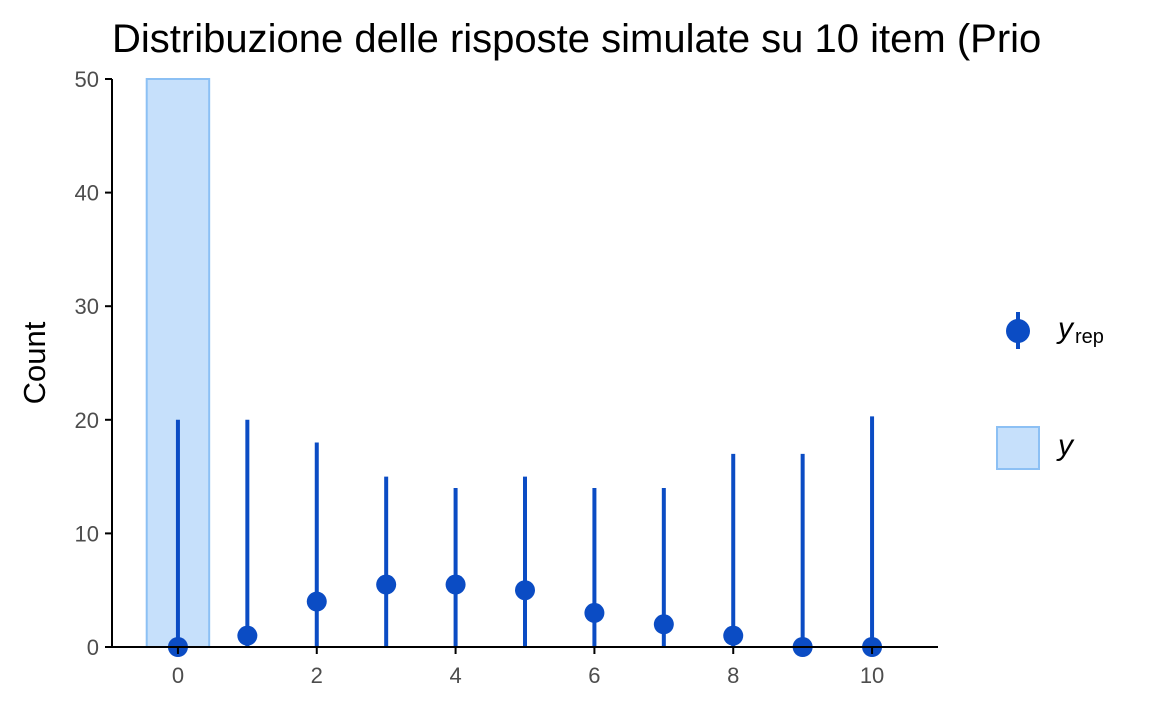 The height and width of the screenshot is (711, 1152). Describe the element at coordinates (34, 362) in the screenshot. I see `y-axis-title: Count` at that location.